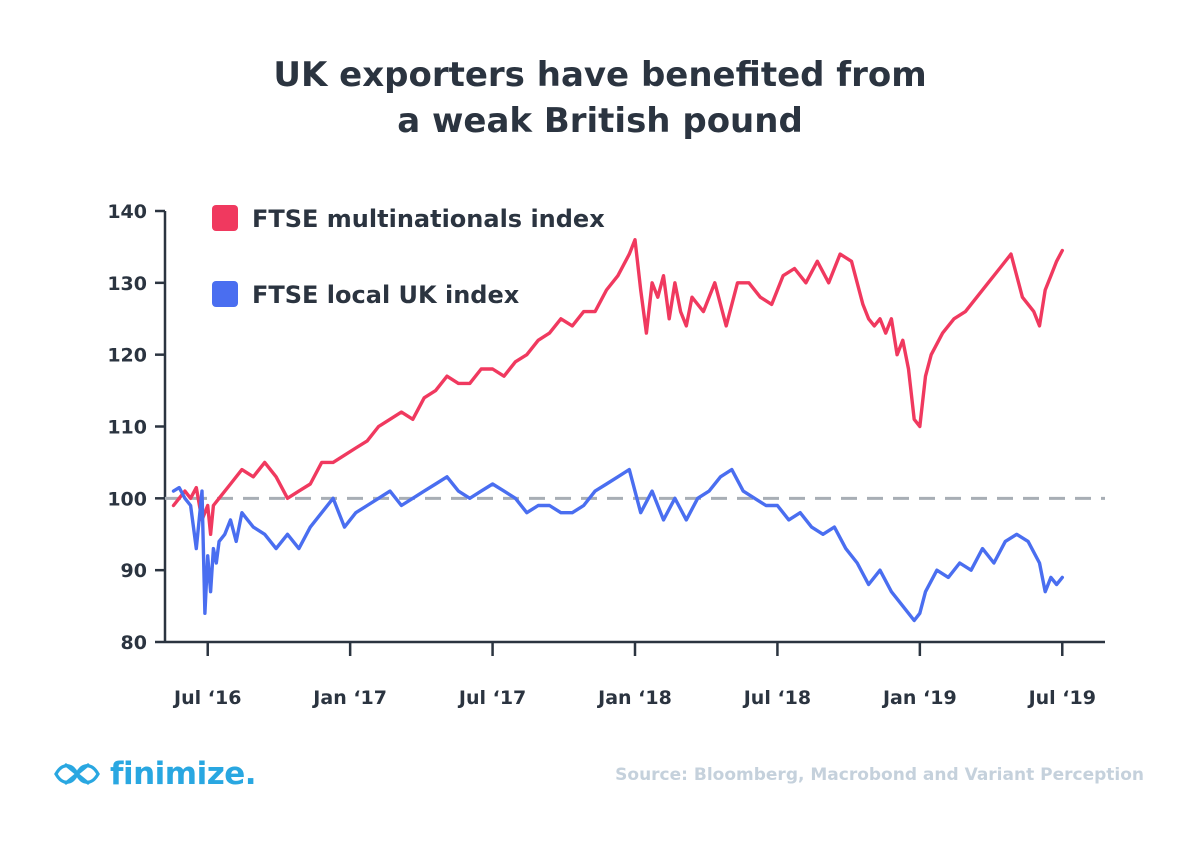 This screenshot has height=842, width=1200. I want to click on chart-title-line-2: a weak British pound, so click(600, 121).